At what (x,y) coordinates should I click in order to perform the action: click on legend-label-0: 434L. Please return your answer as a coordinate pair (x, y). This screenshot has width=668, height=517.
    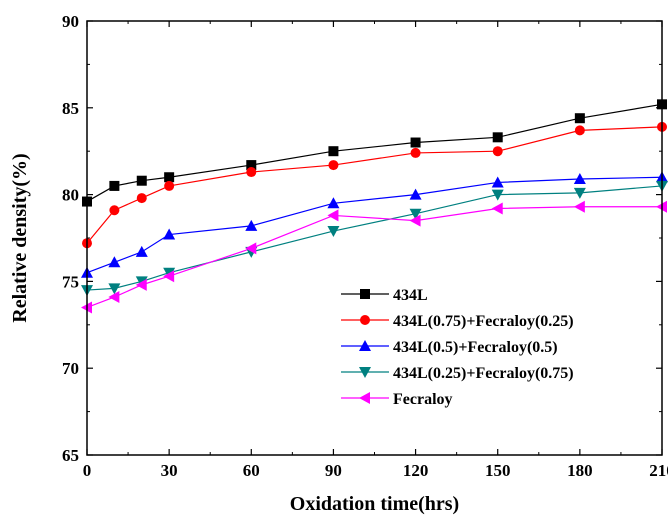
    Looking at the image, I should click on (410, 295).